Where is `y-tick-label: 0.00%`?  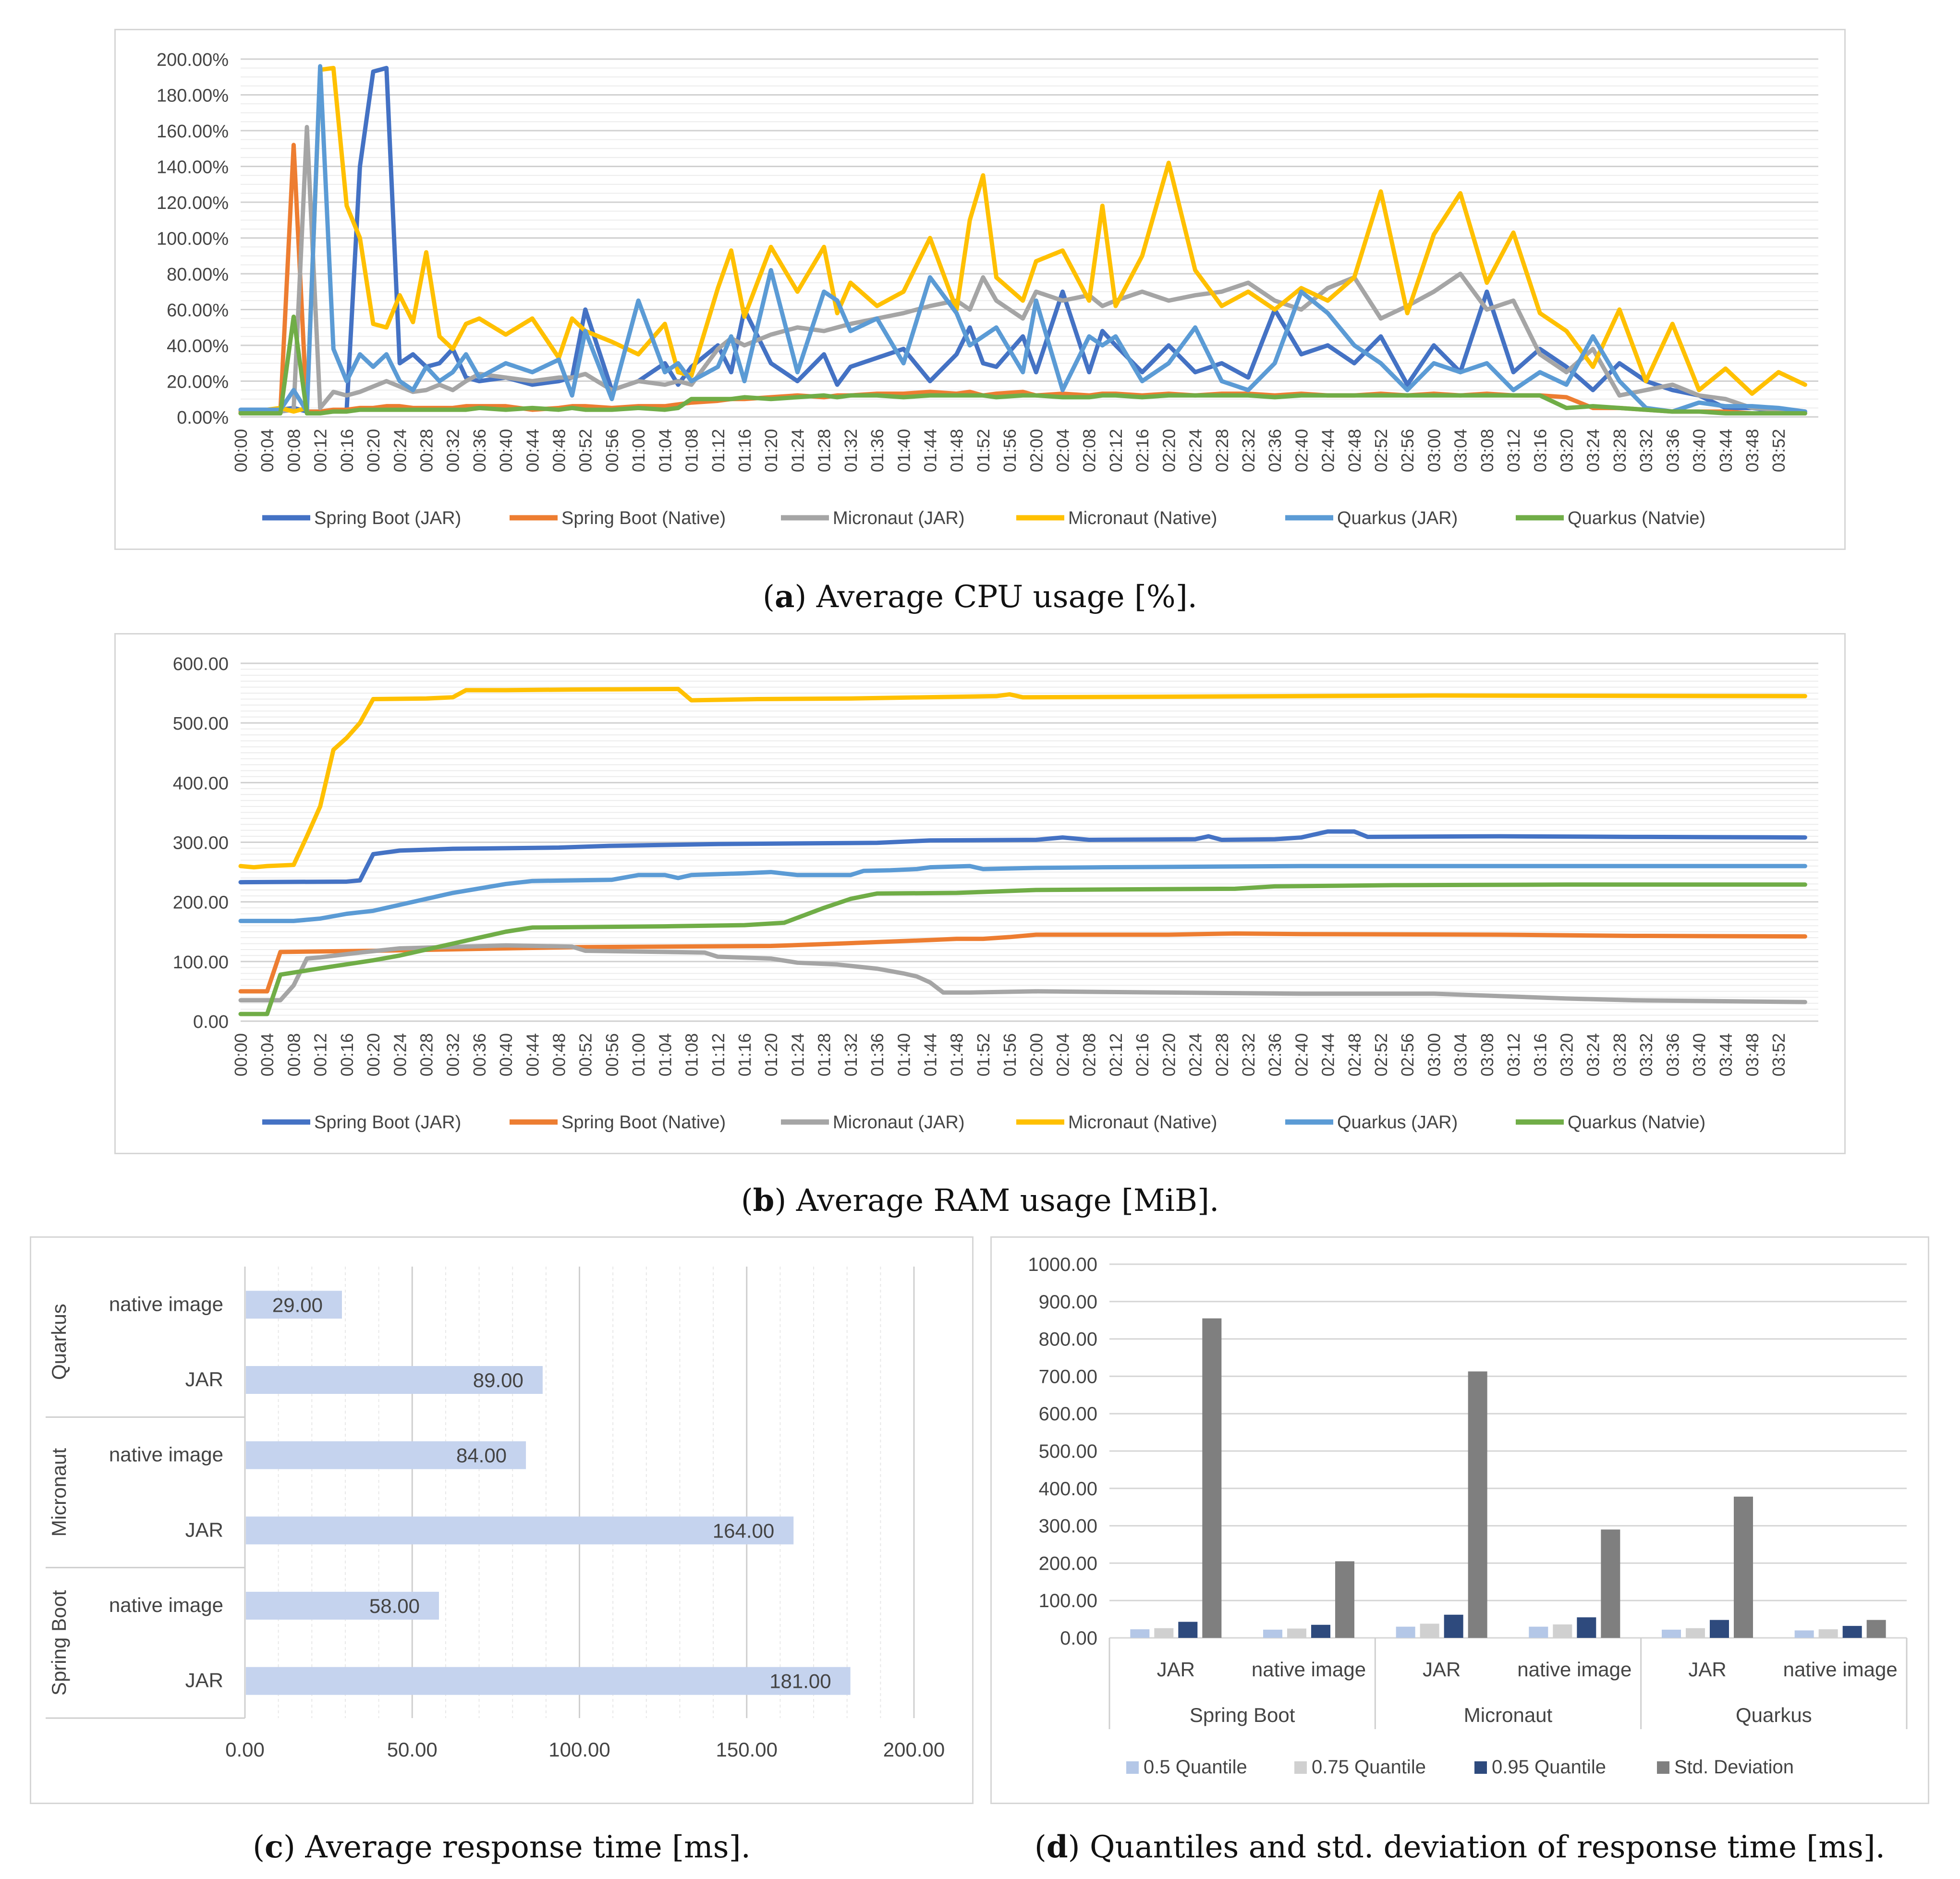
y-tick-label: 0.00% is located at coordinates (203, 418).